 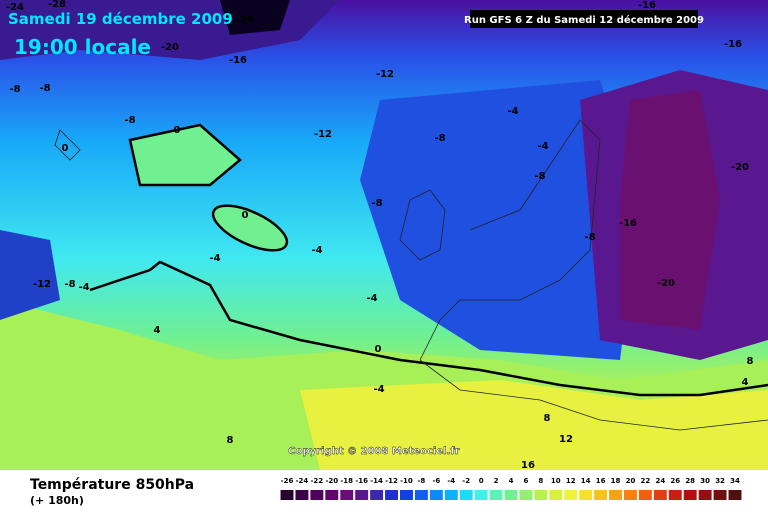 I want to click on scale-label: 26, so click(x=675, y=481).